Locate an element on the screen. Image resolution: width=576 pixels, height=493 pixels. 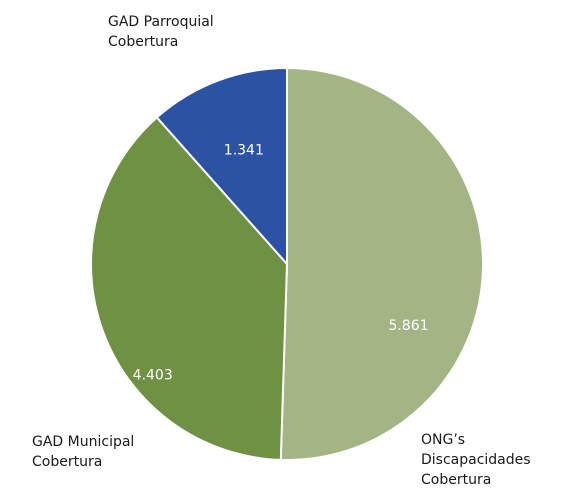
value-label: 5.861 is located at coordinates (408, 326).